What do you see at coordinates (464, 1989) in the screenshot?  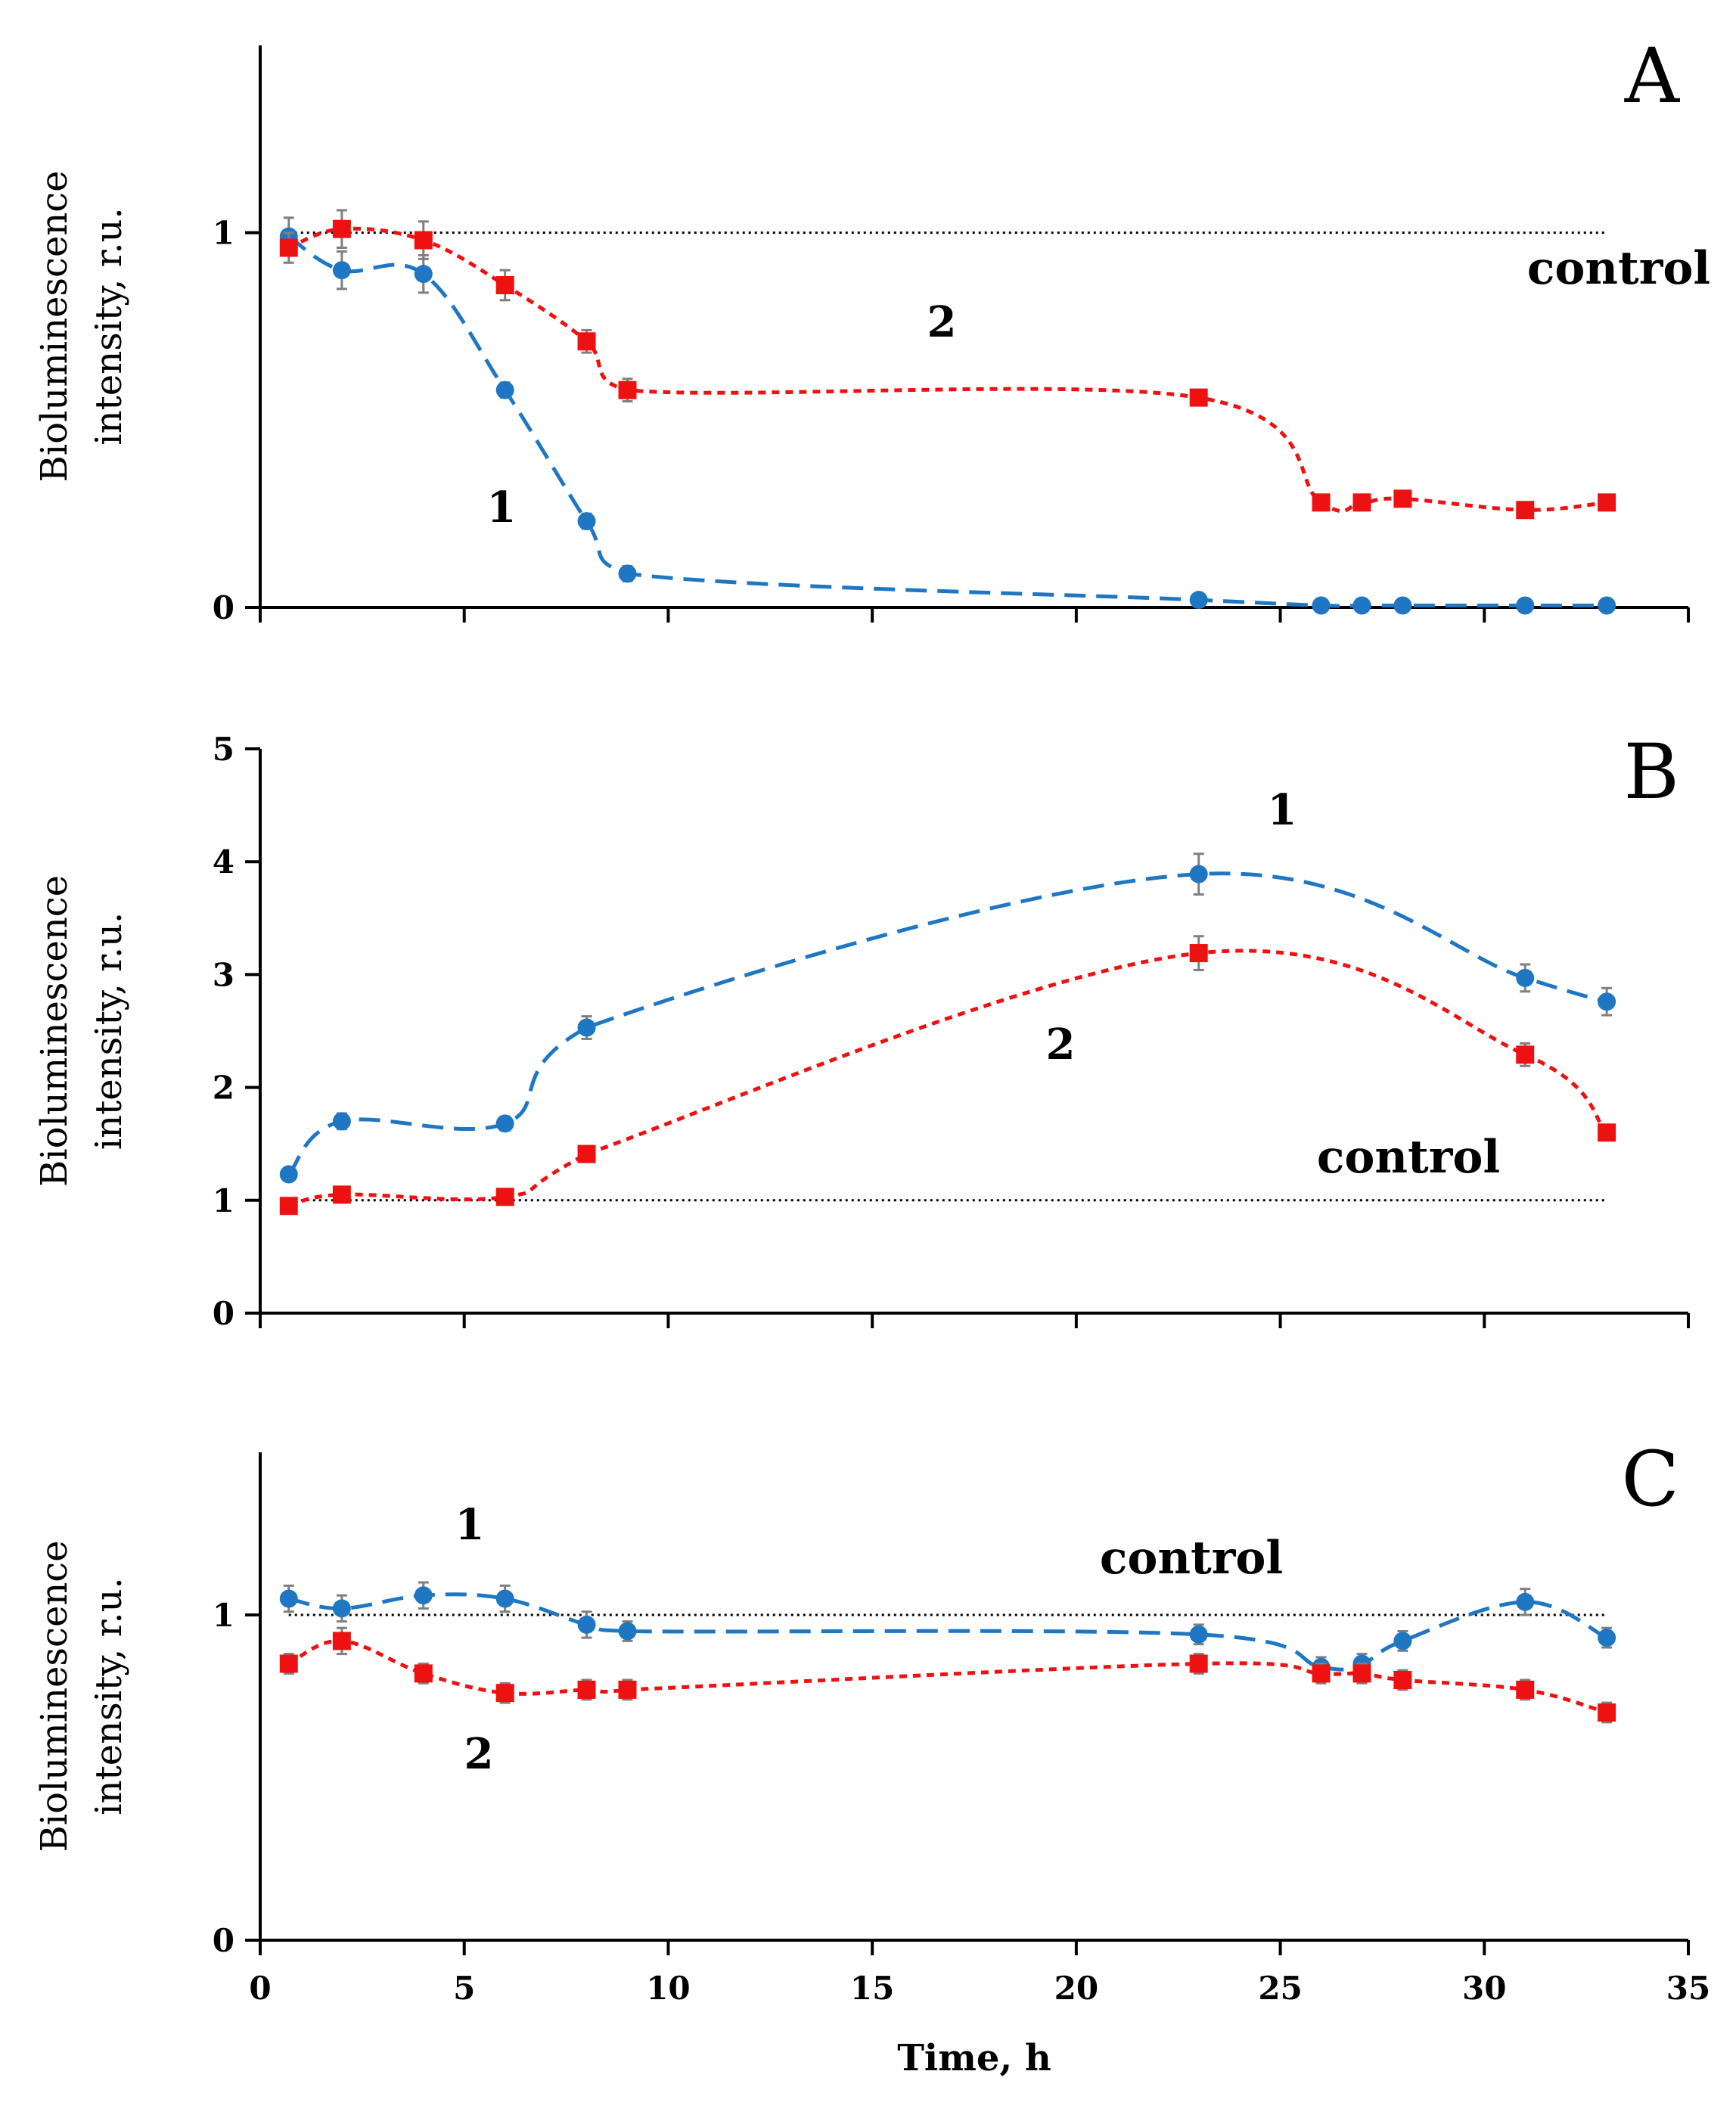 I see `x-tick-label: 5` at bounding box center [464, 1989].